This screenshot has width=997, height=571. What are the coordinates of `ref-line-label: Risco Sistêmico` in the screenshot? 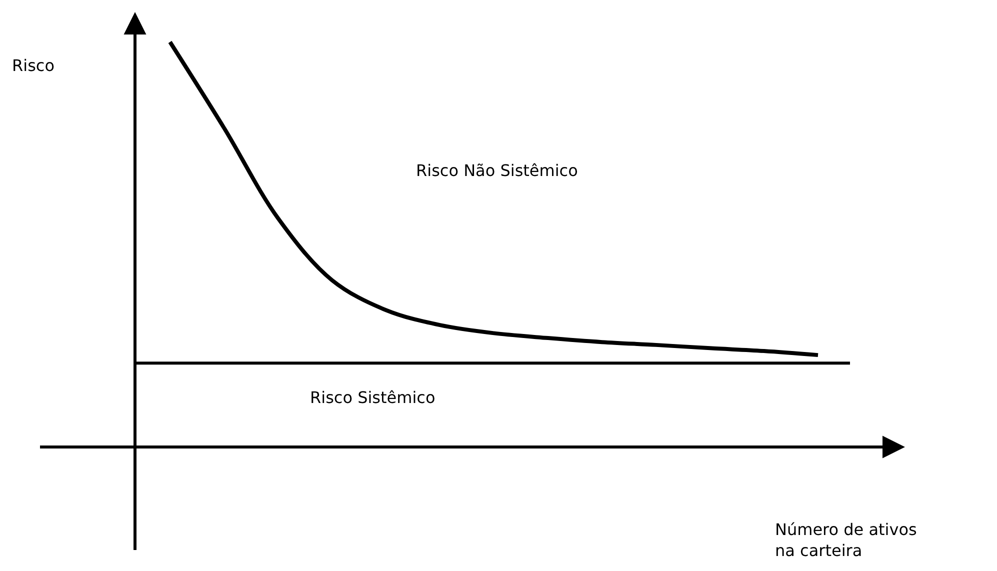 It's located at (373, 397).